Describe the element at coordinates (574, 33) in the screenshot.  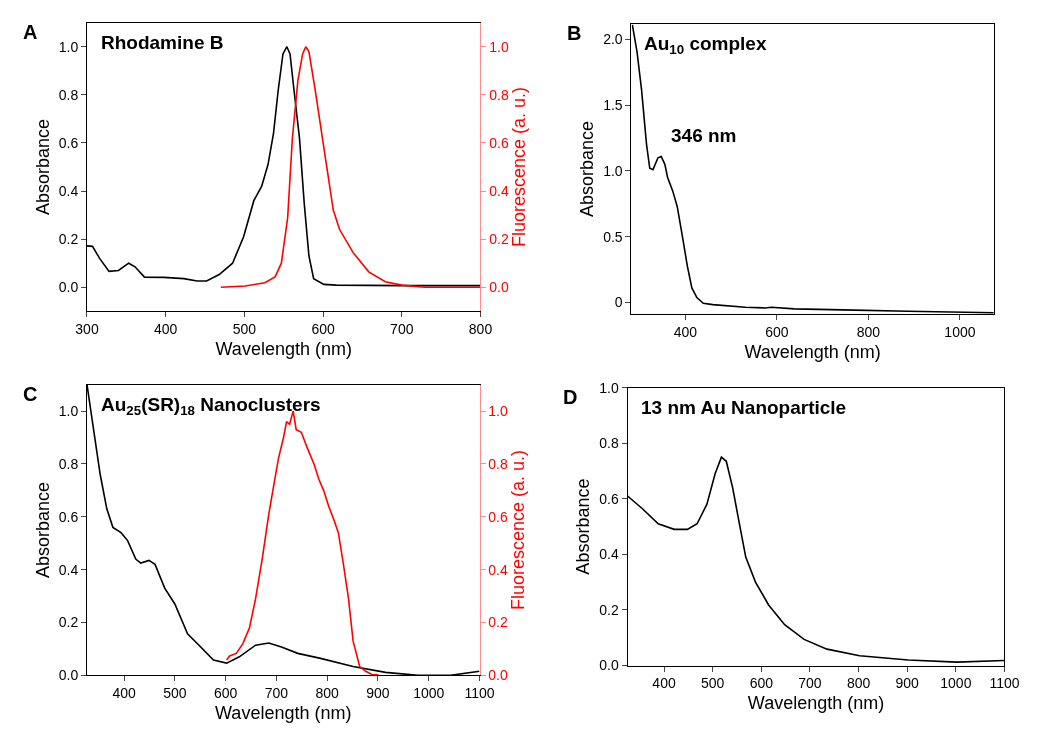
I see `text: B` at that location.